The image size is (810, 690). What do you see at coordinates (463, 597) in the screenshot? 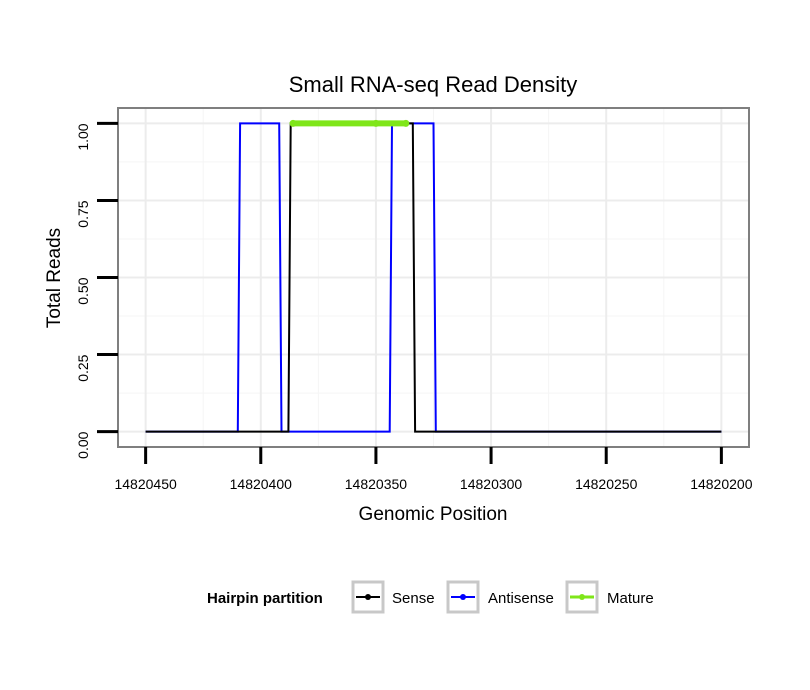
I see `legend-dot-antisense` at bounding box center [463, 597].